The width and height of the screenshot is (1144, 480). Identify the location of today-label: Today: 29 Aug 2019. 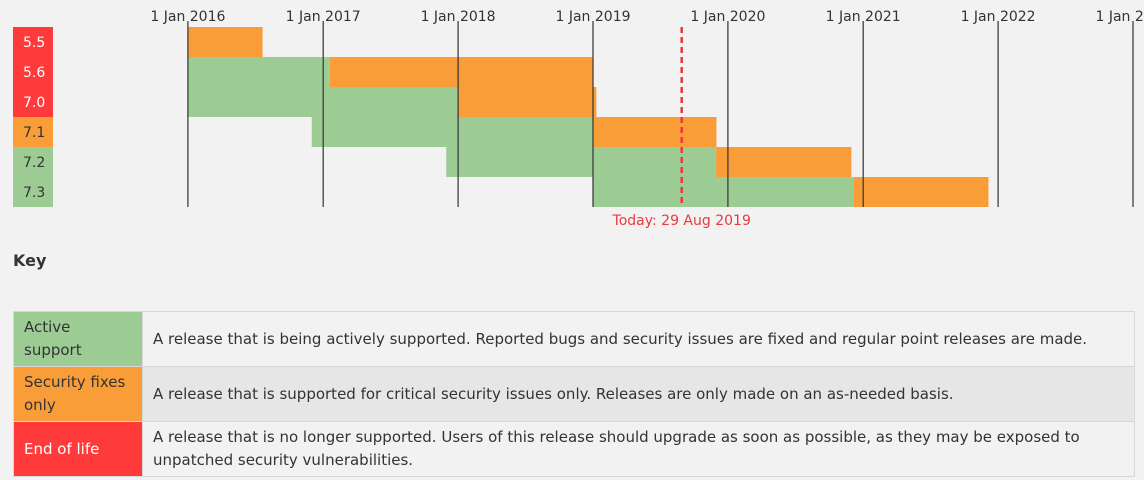
(681, 221).